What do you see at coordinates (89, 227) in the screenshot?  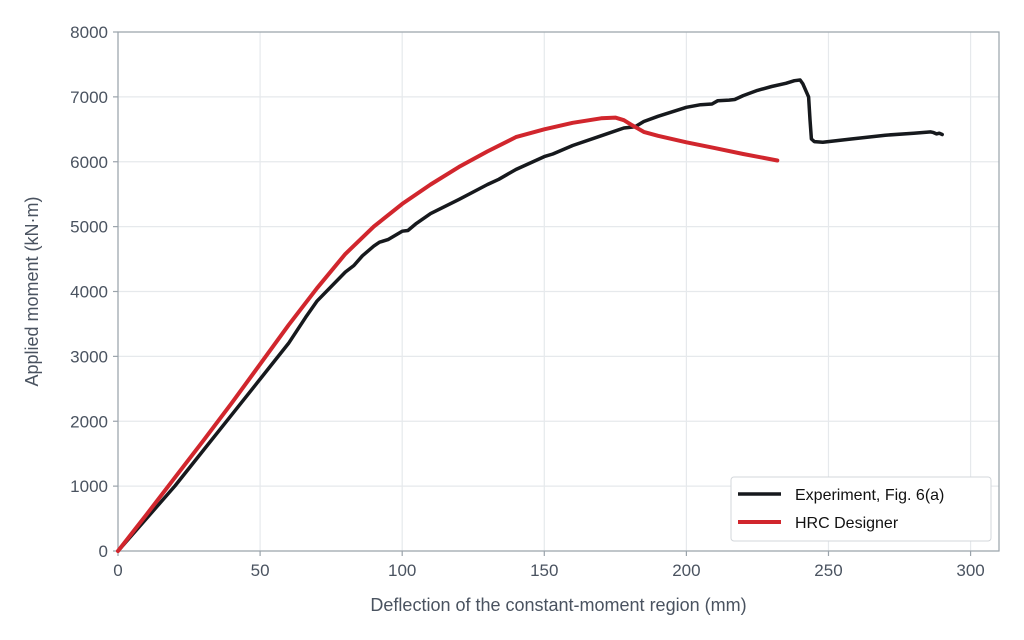 I see `y-tick-label: 5000` at bounding box center [89, 227].